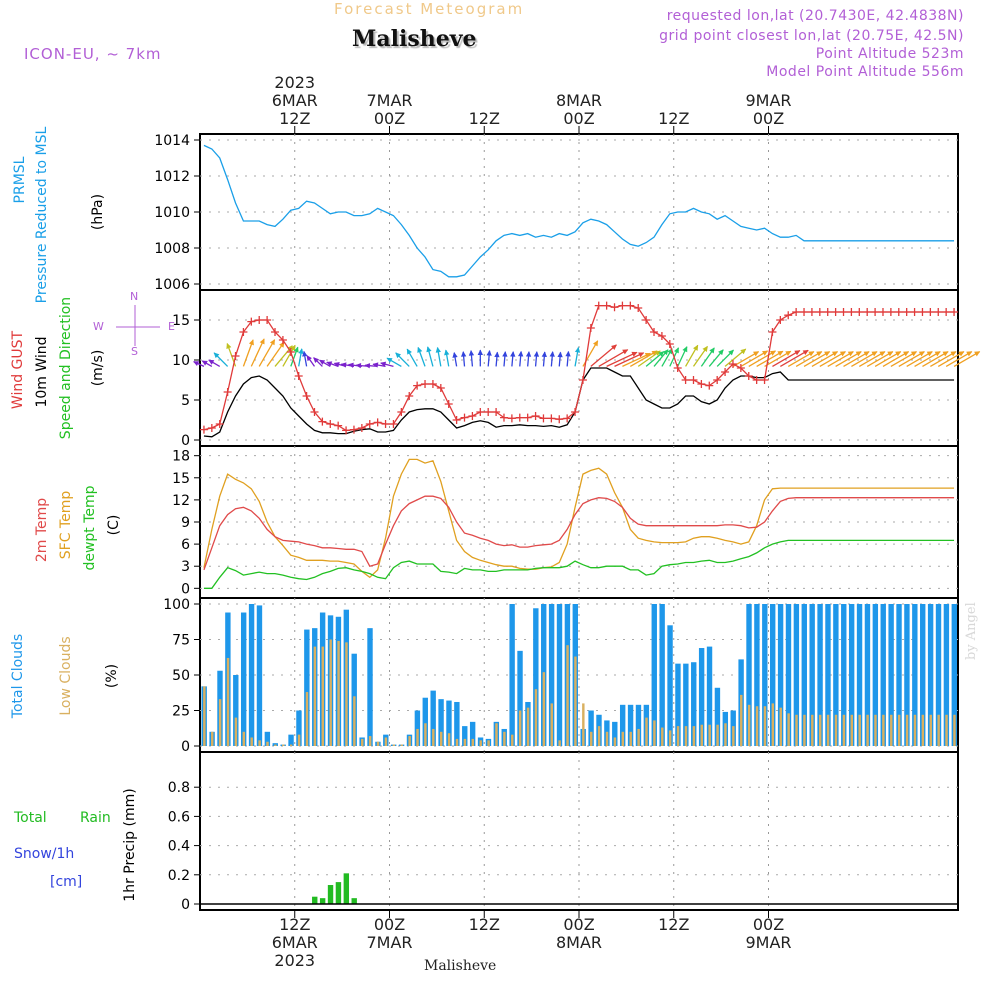 This screenshot has height=1000, width=1000. I want to click on precip-panel-frame, so click(579, 831).